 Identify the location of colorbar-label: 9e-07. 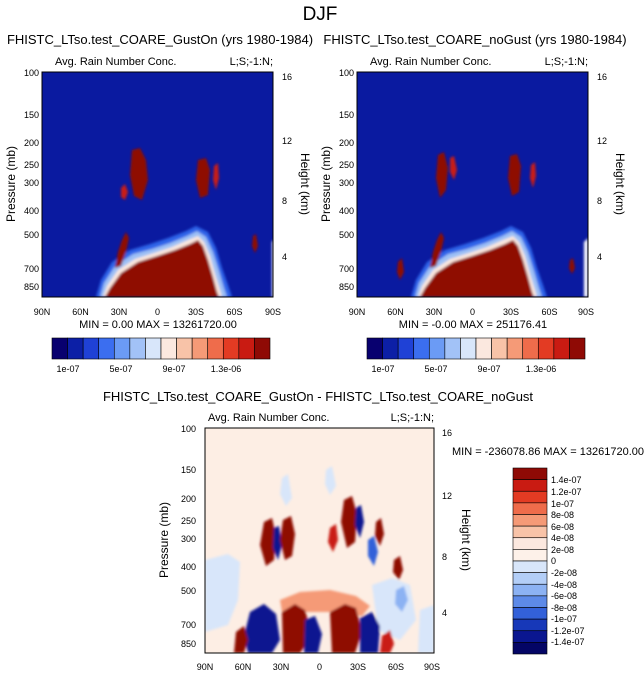
(173, 369).